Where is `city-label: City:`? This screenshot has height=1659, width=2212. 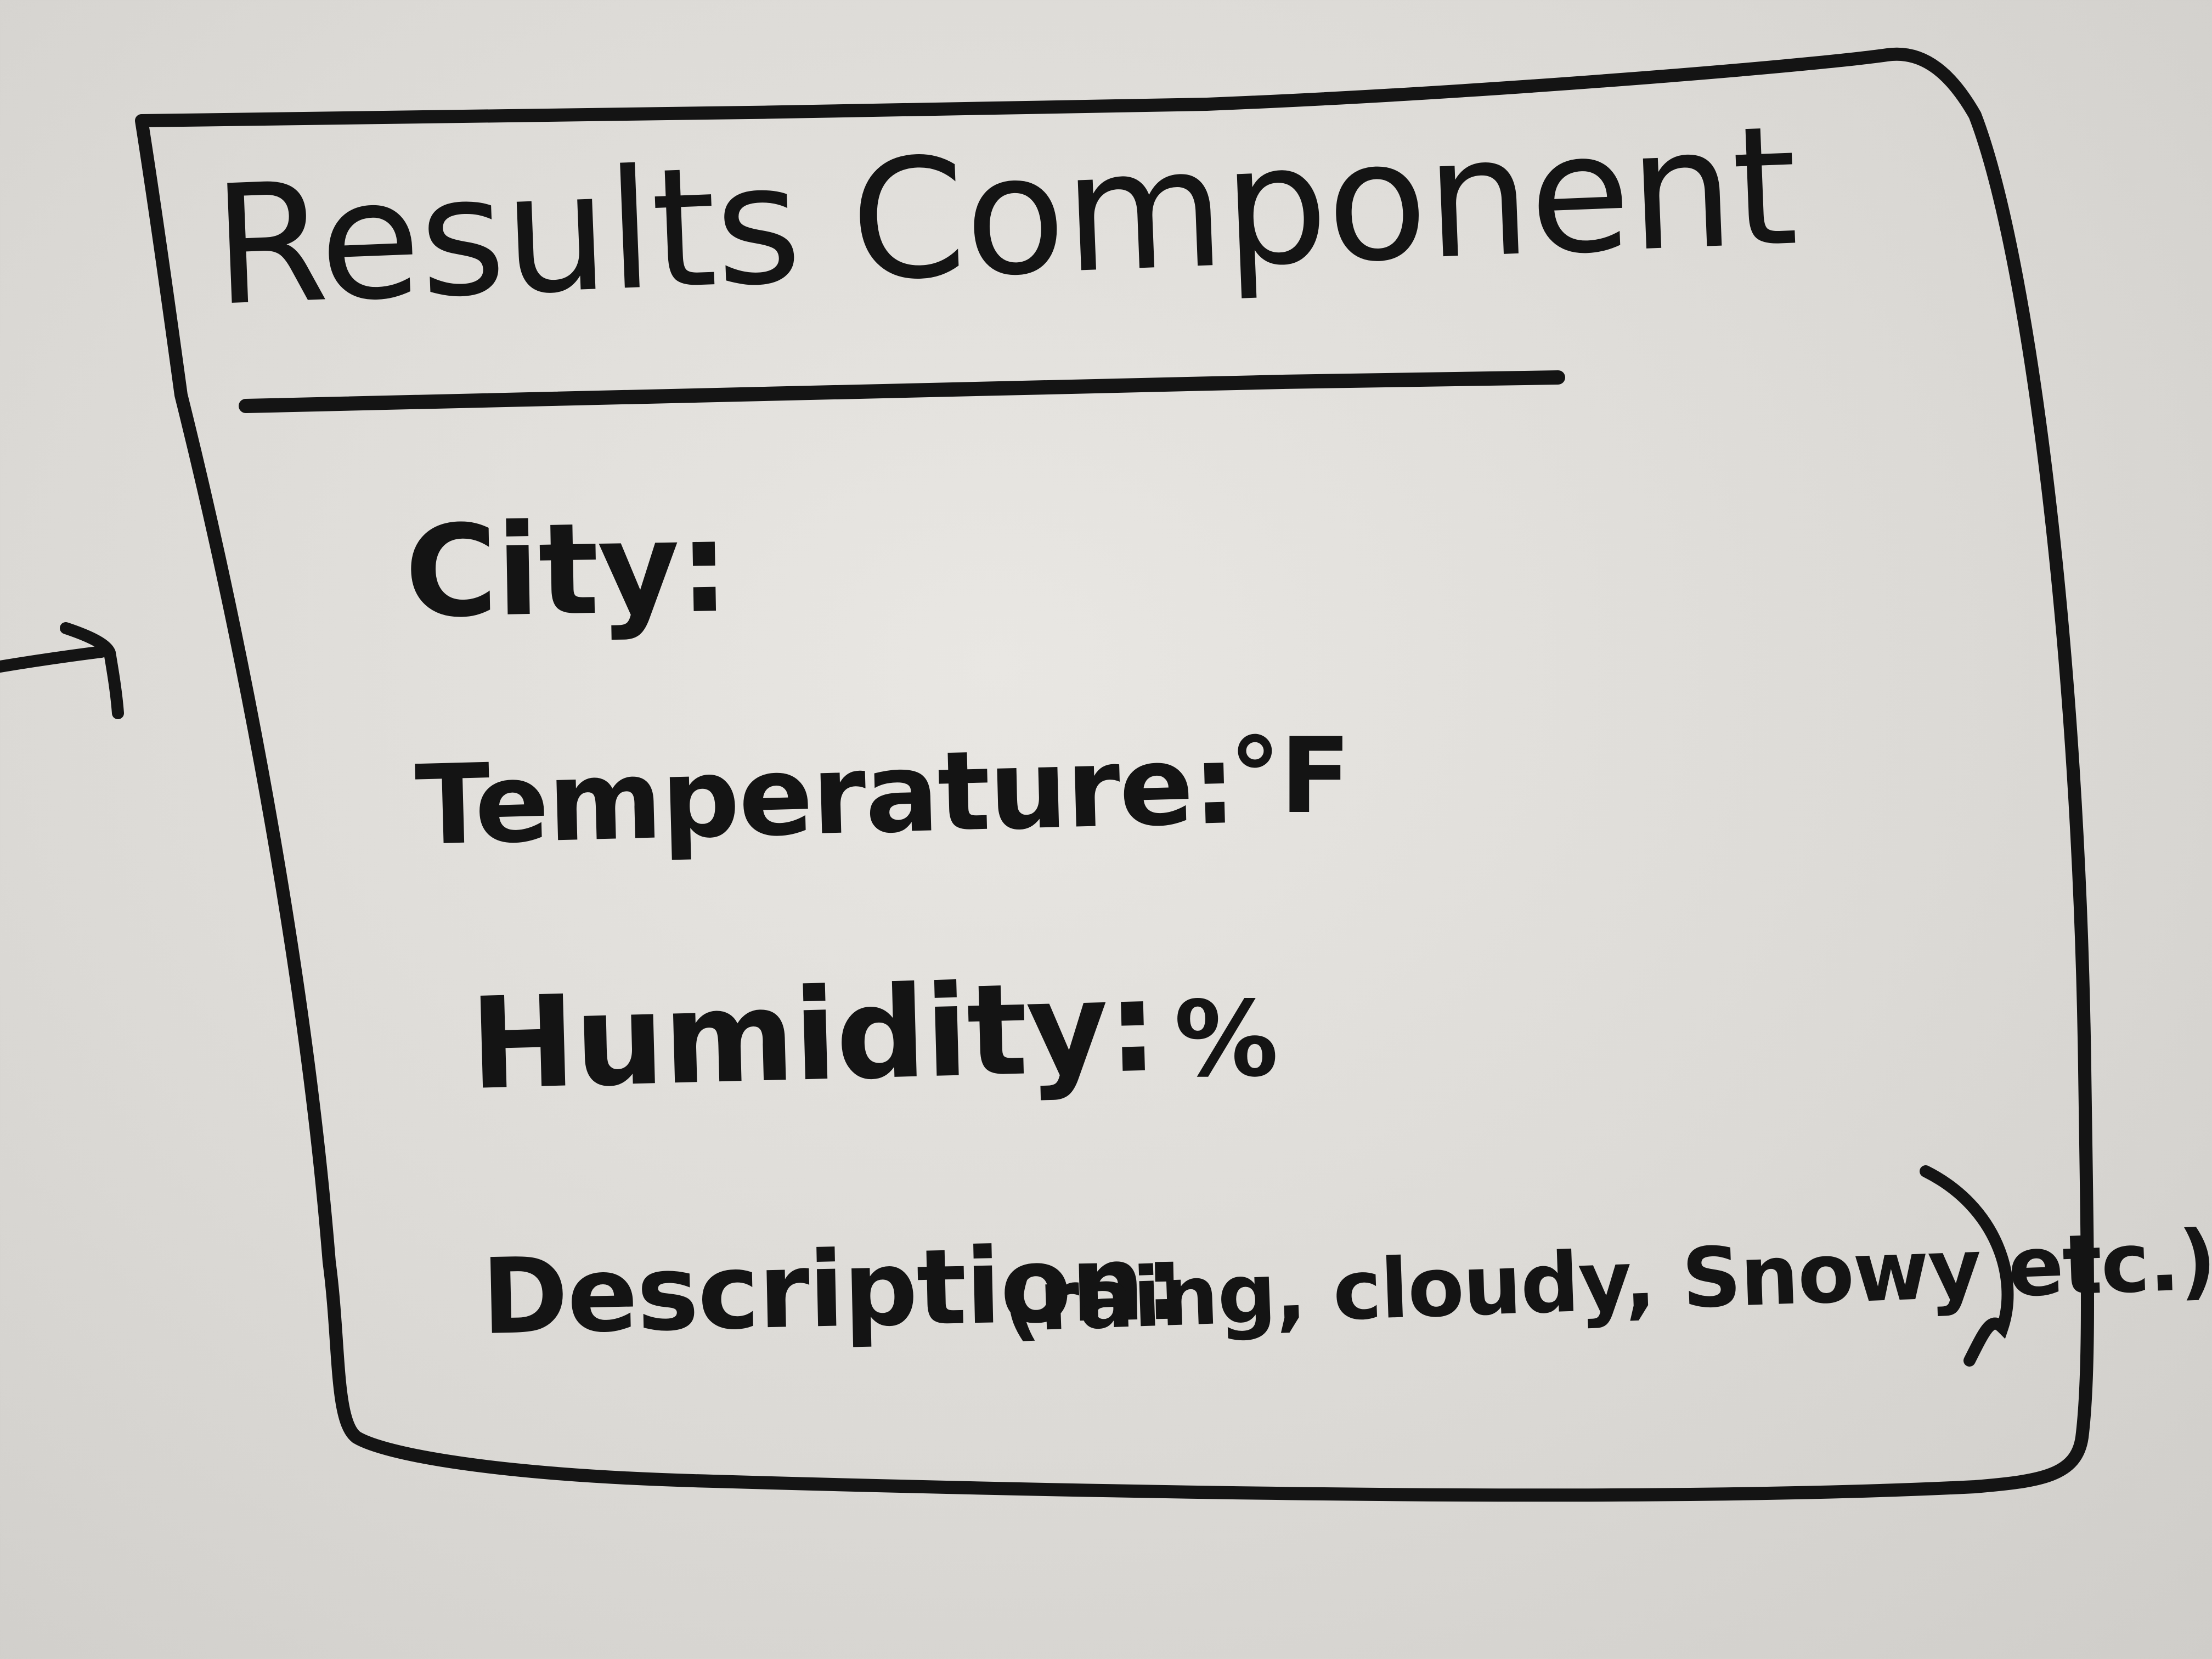 city-label: City: is located at coordinates (567, 570).